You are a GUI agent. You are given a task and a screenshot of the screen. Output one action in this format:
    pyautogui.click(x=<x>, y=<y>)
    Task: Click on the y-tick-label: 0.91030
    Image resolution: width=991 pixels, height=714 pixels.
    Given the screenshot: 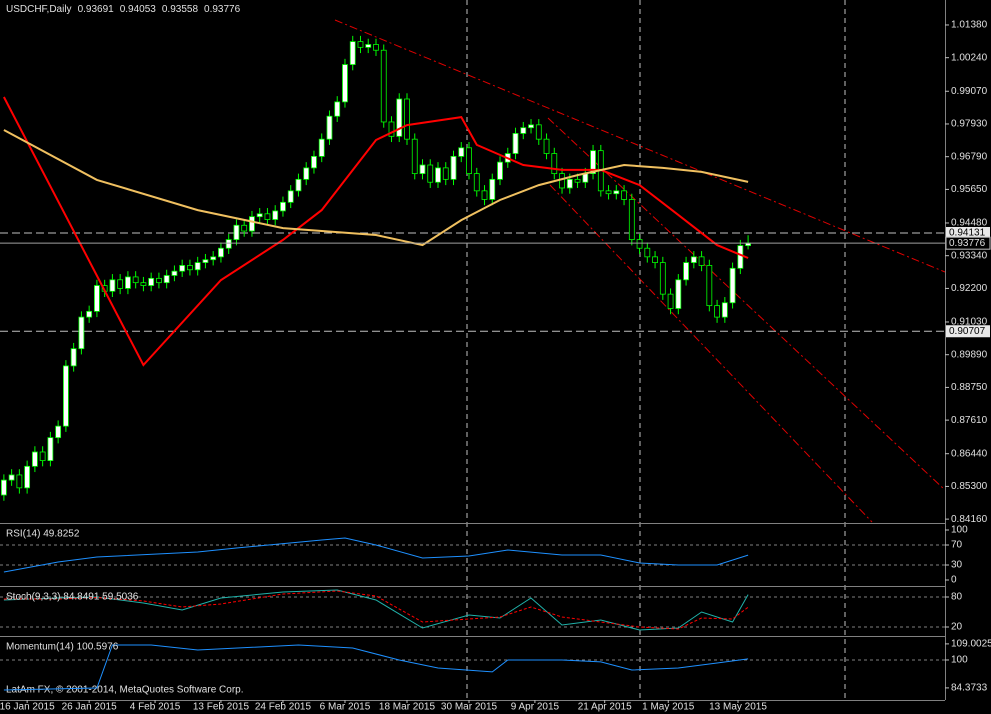 What is the action you would take?
    pyautogui.click(x=969, y=322)
    